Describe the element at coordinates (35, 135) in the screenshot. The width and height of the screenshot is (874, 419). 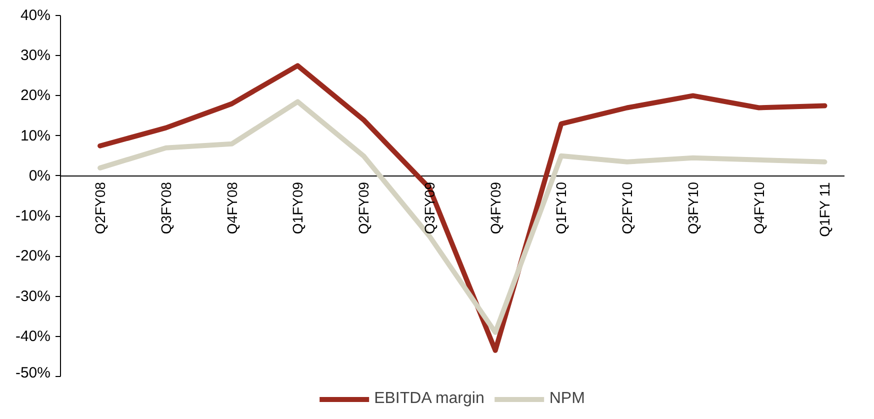
I see `y-tick-label: 10%` at that location.